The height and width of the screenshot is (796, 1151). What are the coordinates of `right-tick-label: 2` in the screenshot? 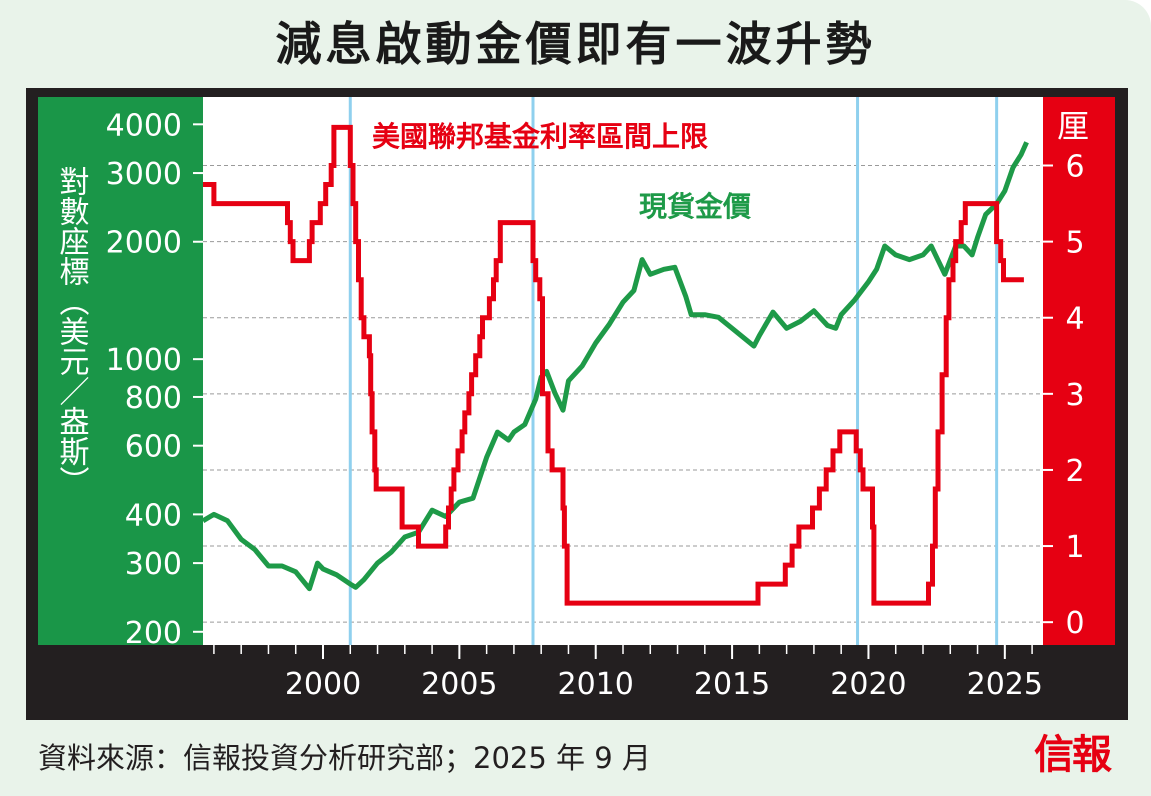 It's located at (1074, 471).